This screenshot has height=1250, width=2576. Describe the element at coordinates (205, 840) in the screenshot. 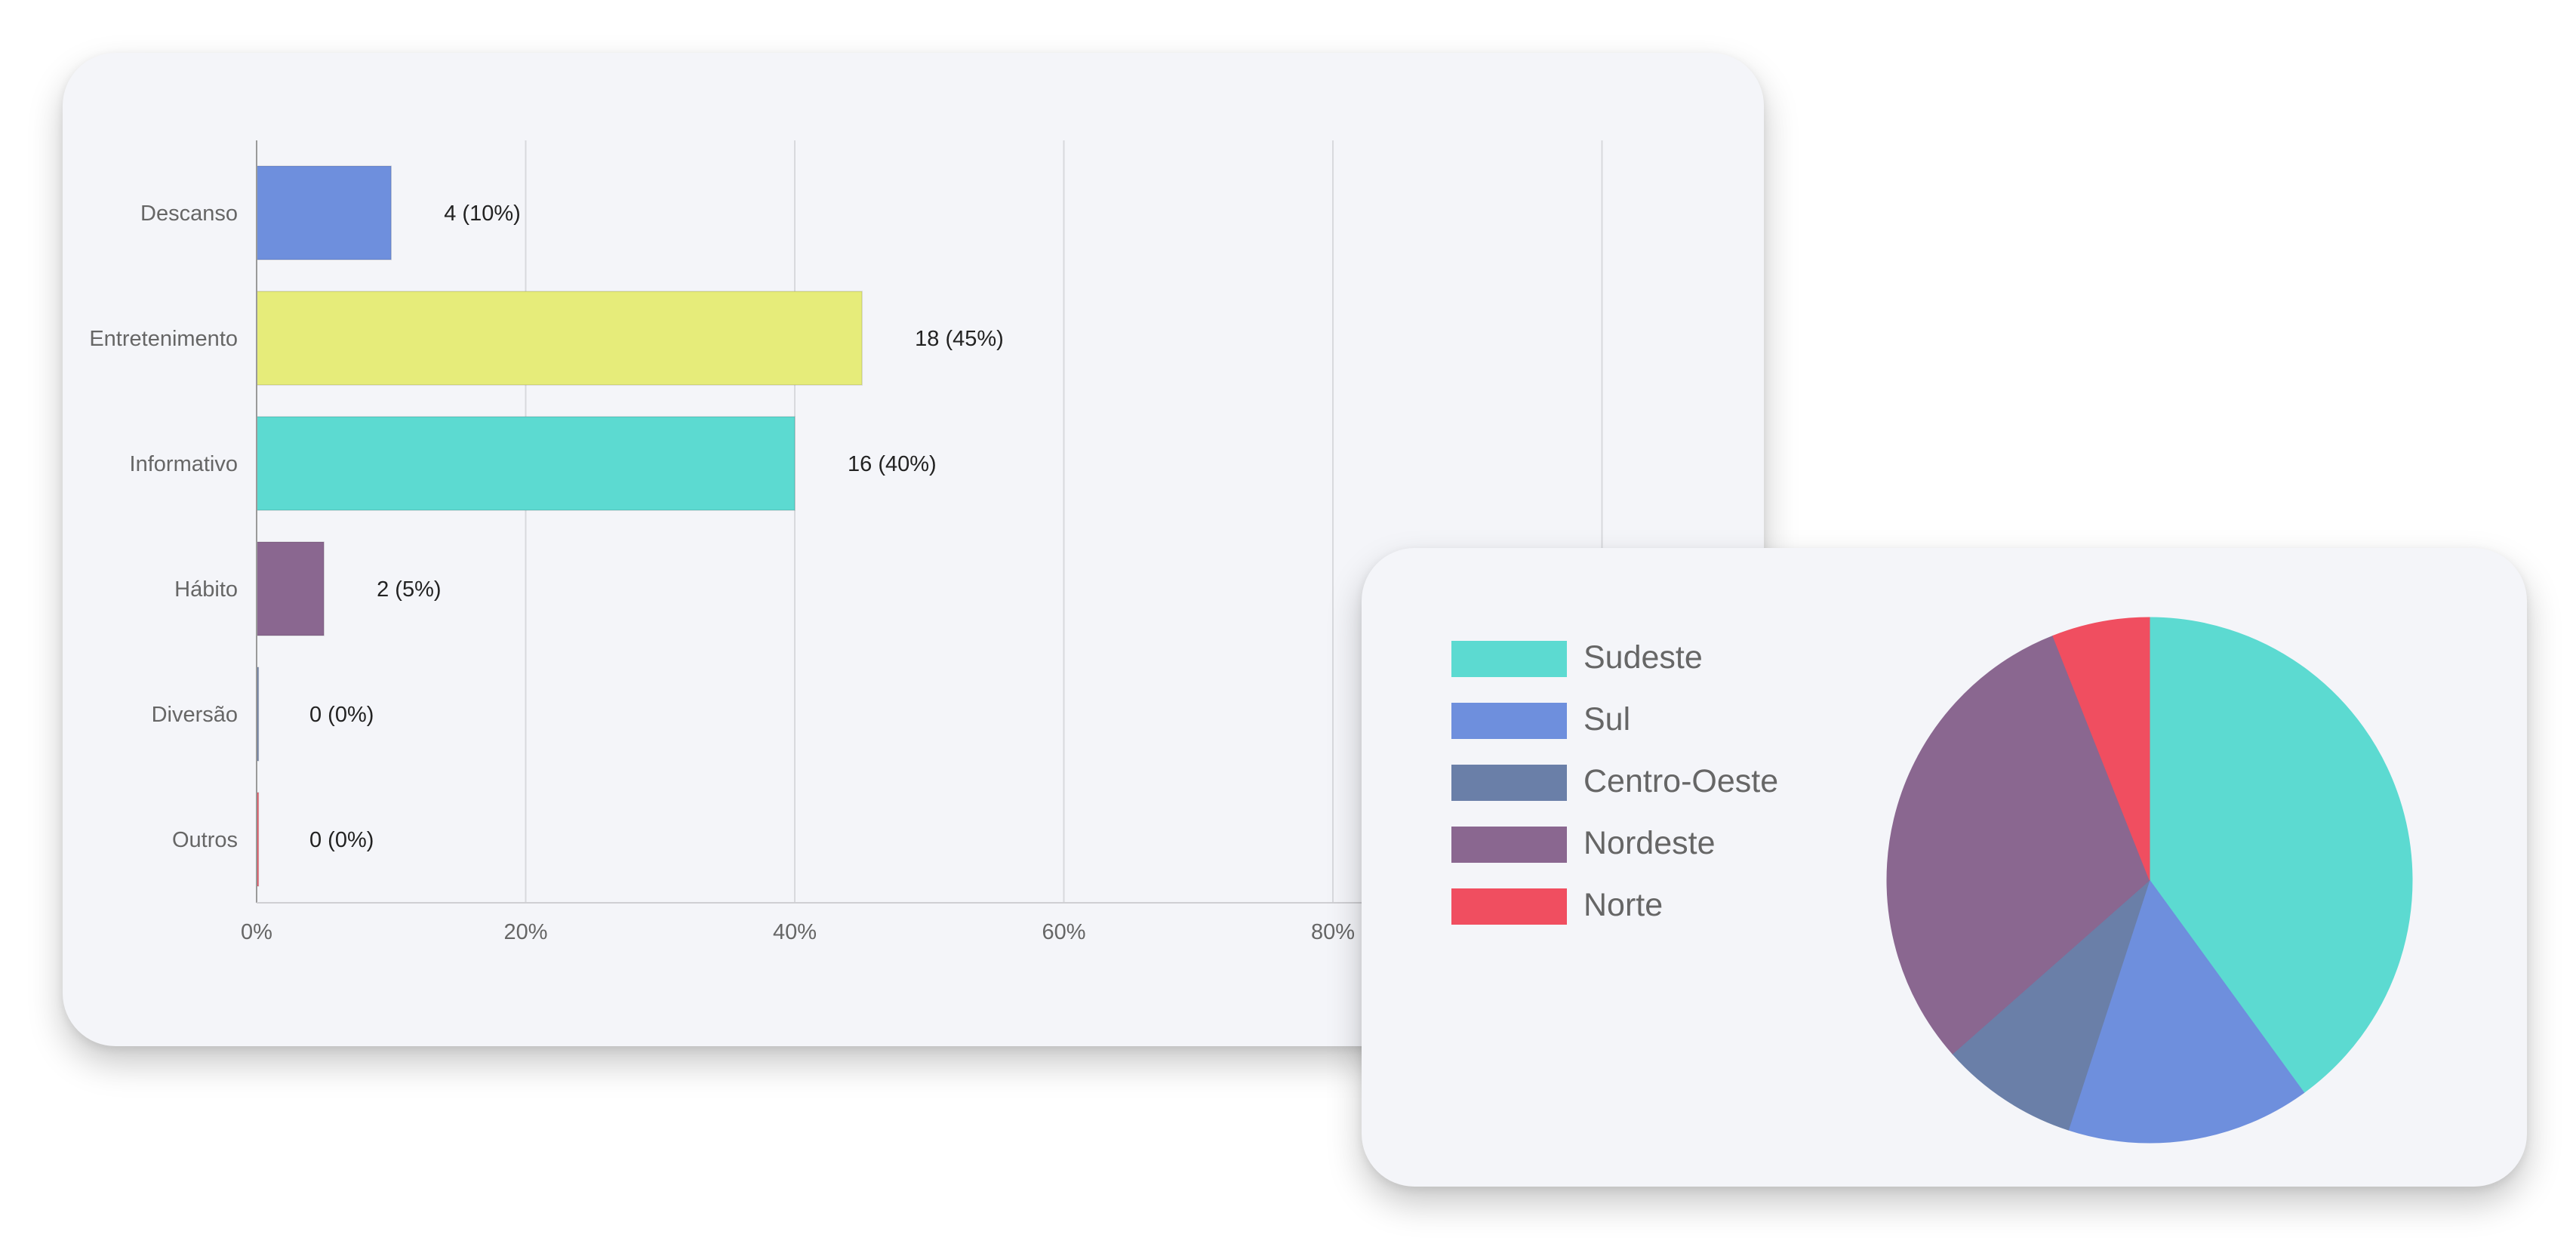

I see `category-label: Outros` at that location.